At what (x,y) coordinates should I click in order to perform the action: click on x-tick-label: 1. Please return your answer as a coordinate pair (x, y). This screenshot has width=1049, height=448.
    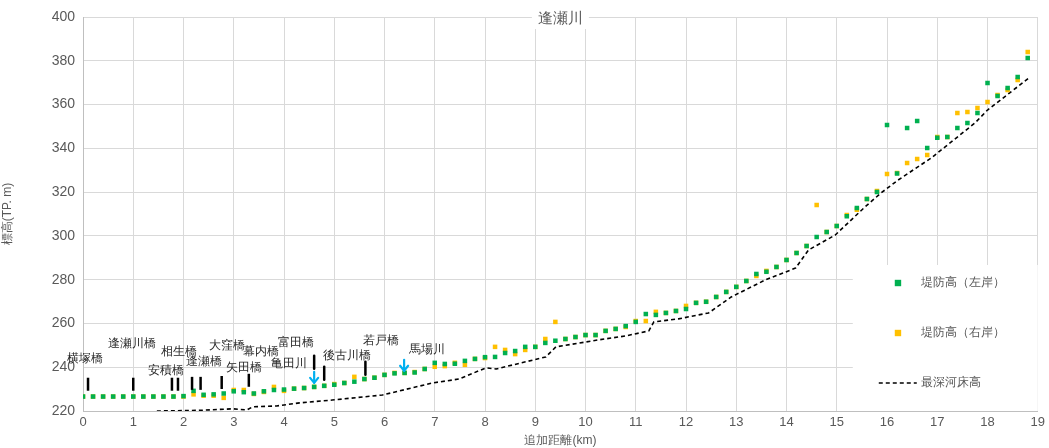
    Looking at the image, I should click on (133, 422).